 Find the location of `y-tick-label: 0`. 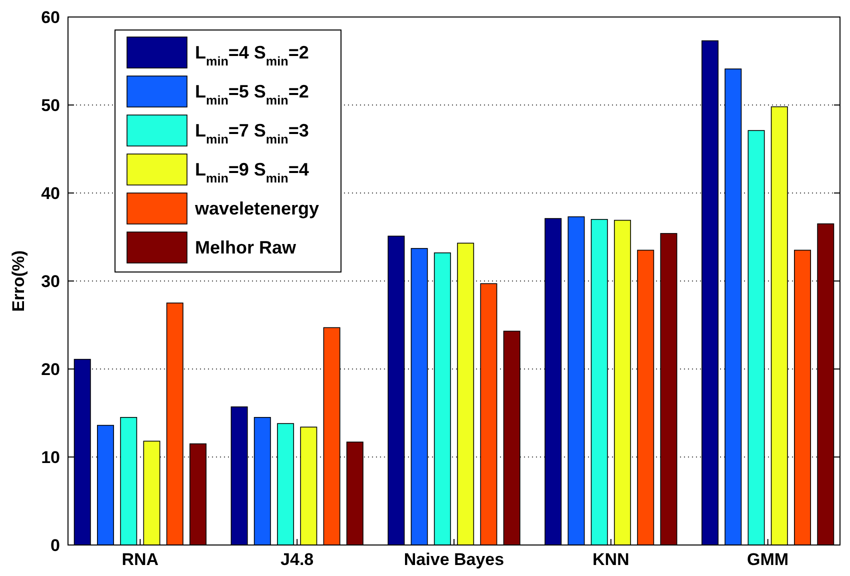

y-tick-label: 0 is located at coordinates (55, 545).